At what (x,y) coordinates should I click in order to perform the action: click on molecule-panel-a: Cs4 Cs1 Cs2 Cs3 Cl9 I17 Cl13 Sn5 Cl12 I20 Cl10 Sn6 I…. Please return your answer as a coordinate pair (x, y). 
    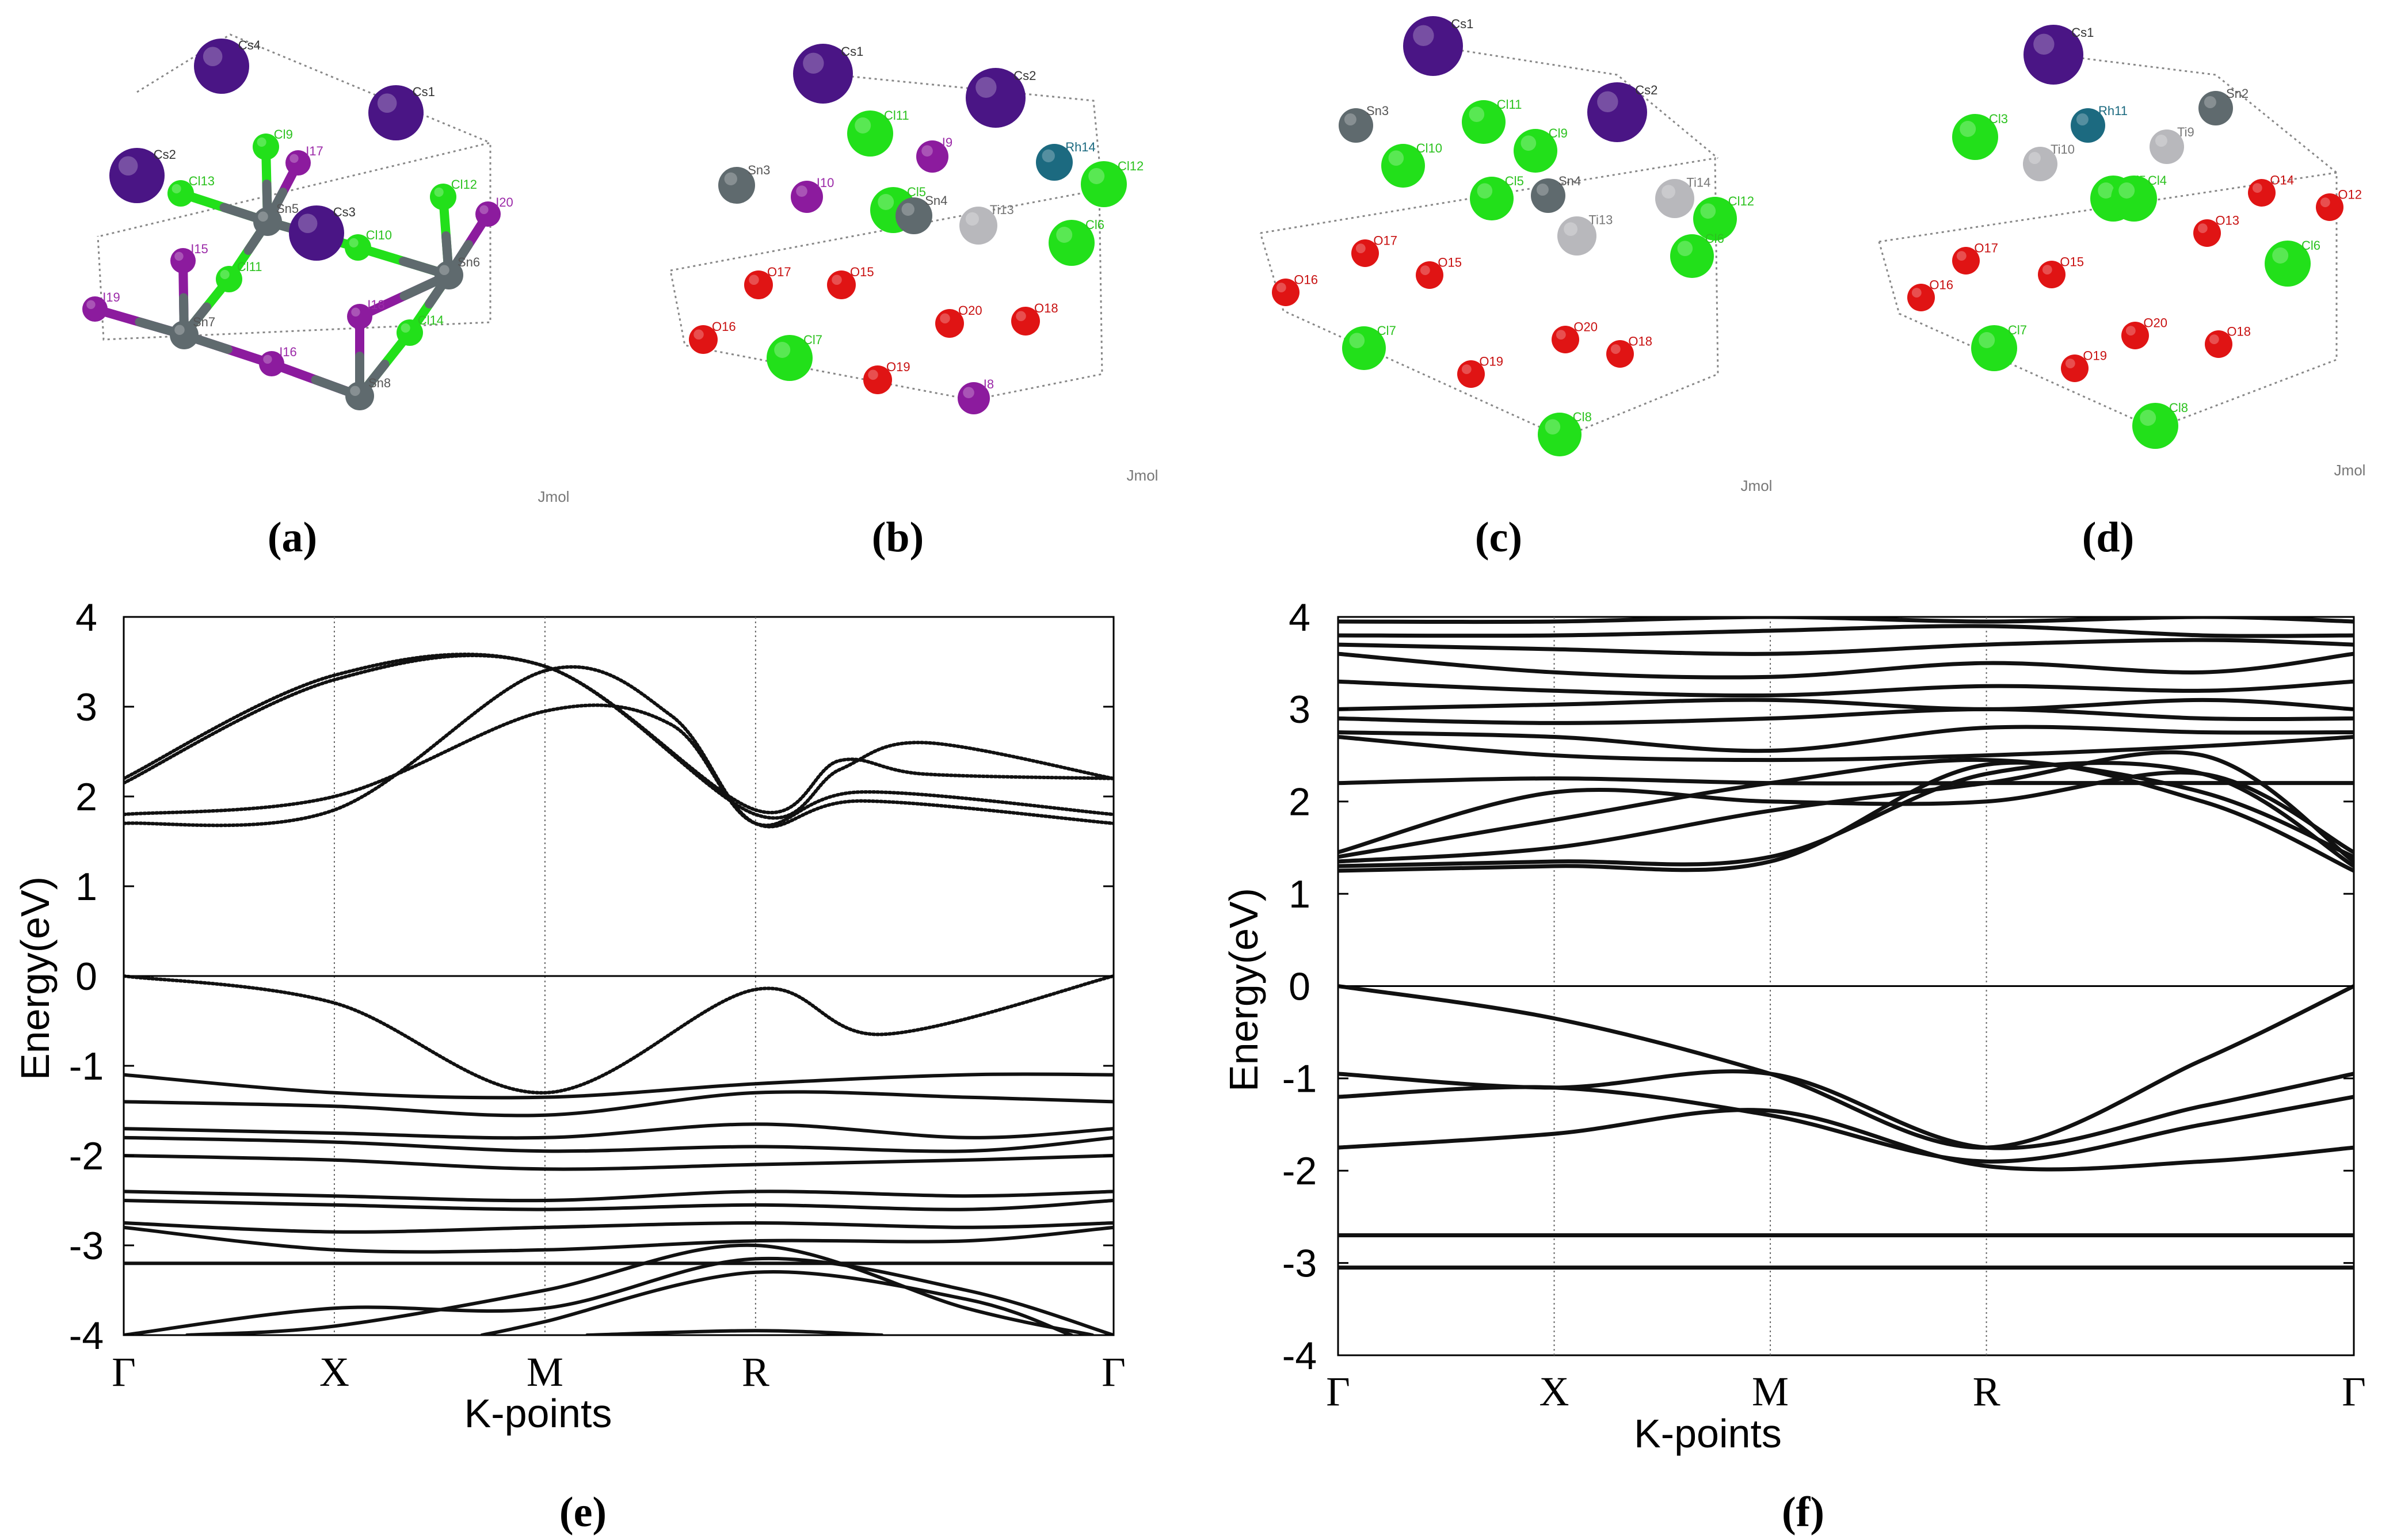
    Looking at the image, I should click on (297, 221).